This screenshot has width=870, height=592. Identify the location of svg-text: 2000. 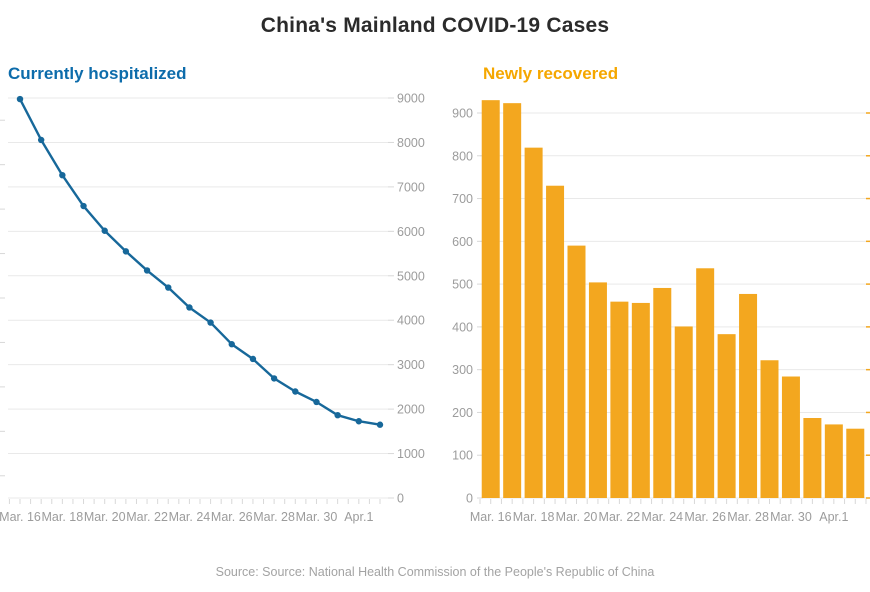
(411, 410).